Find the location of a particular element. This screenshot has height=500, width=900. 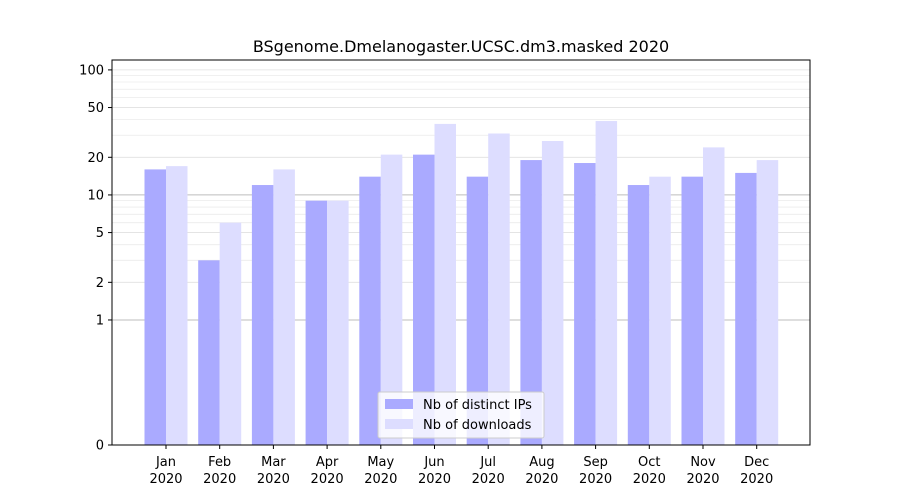

x-tick-label-month: Aug is located at coordinates (541, 462).